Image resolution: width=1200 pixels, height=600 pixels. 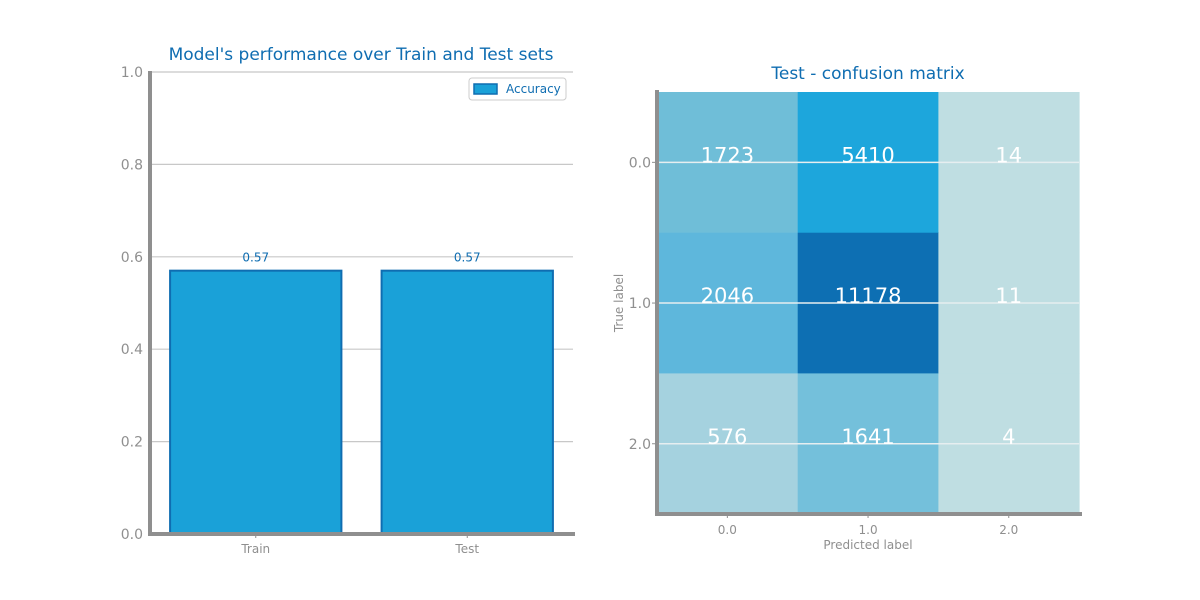 I want to click on confusion-matrix-x-ticks: 0.0 1.0 2.0, so click(x=868, y=525).